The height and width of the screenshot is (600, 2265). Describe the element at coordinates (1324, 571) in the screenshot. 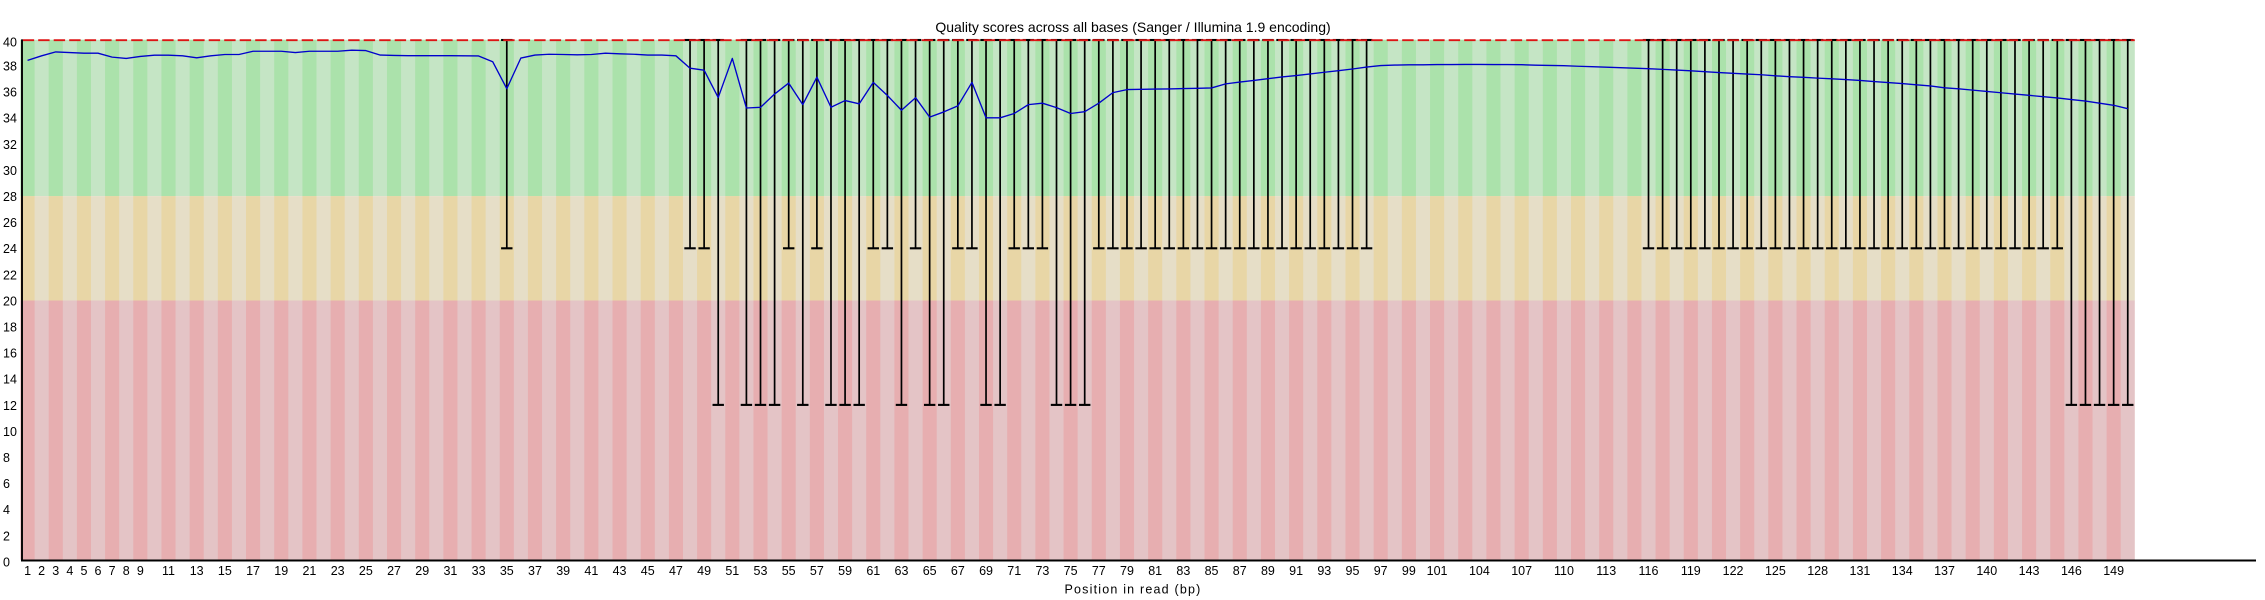

I see `svg-text: 93` at that location.